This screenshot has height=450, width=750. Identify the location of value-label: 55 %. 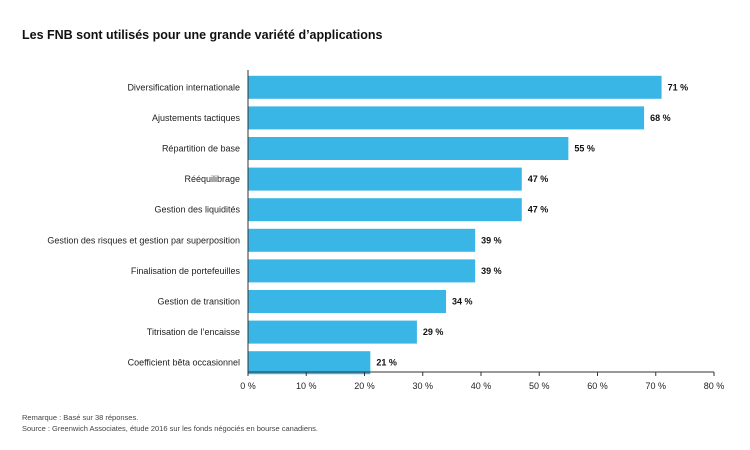
(584, 149).